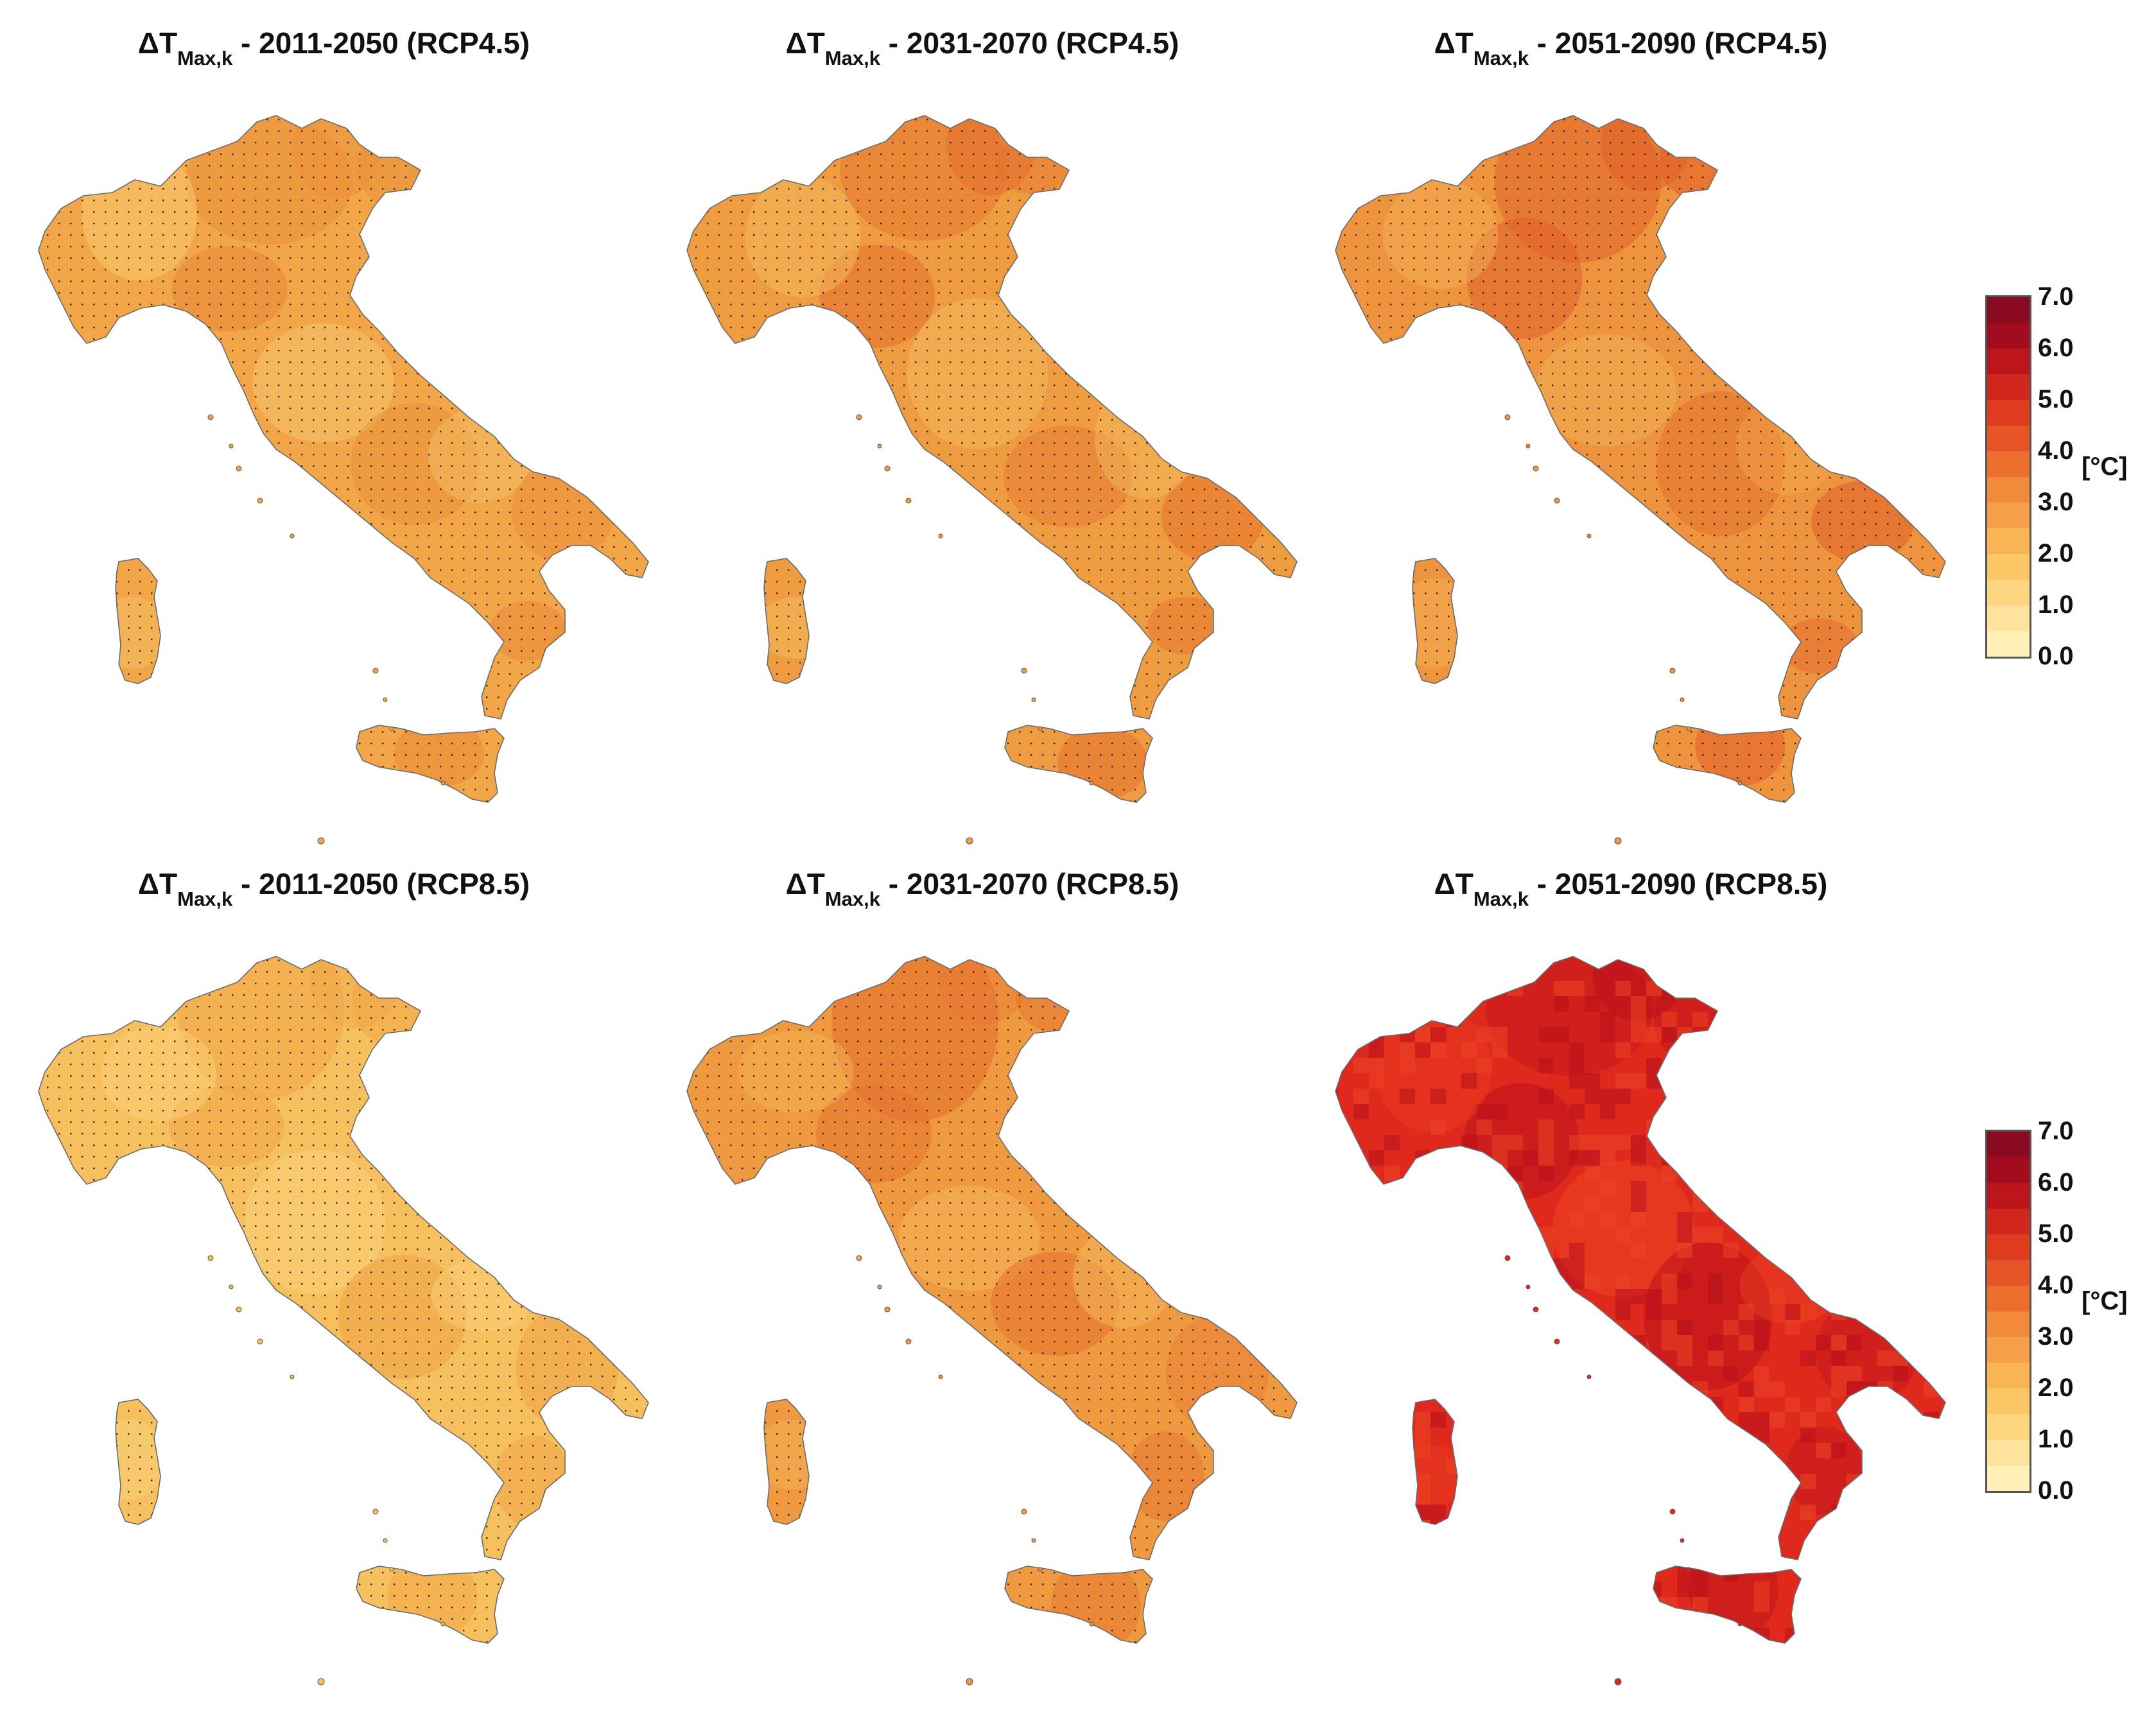 The height and width of the screenshot is (1726, 2156). I want to click on colorbar-tick-label: 7.0, so click(2056, 296).